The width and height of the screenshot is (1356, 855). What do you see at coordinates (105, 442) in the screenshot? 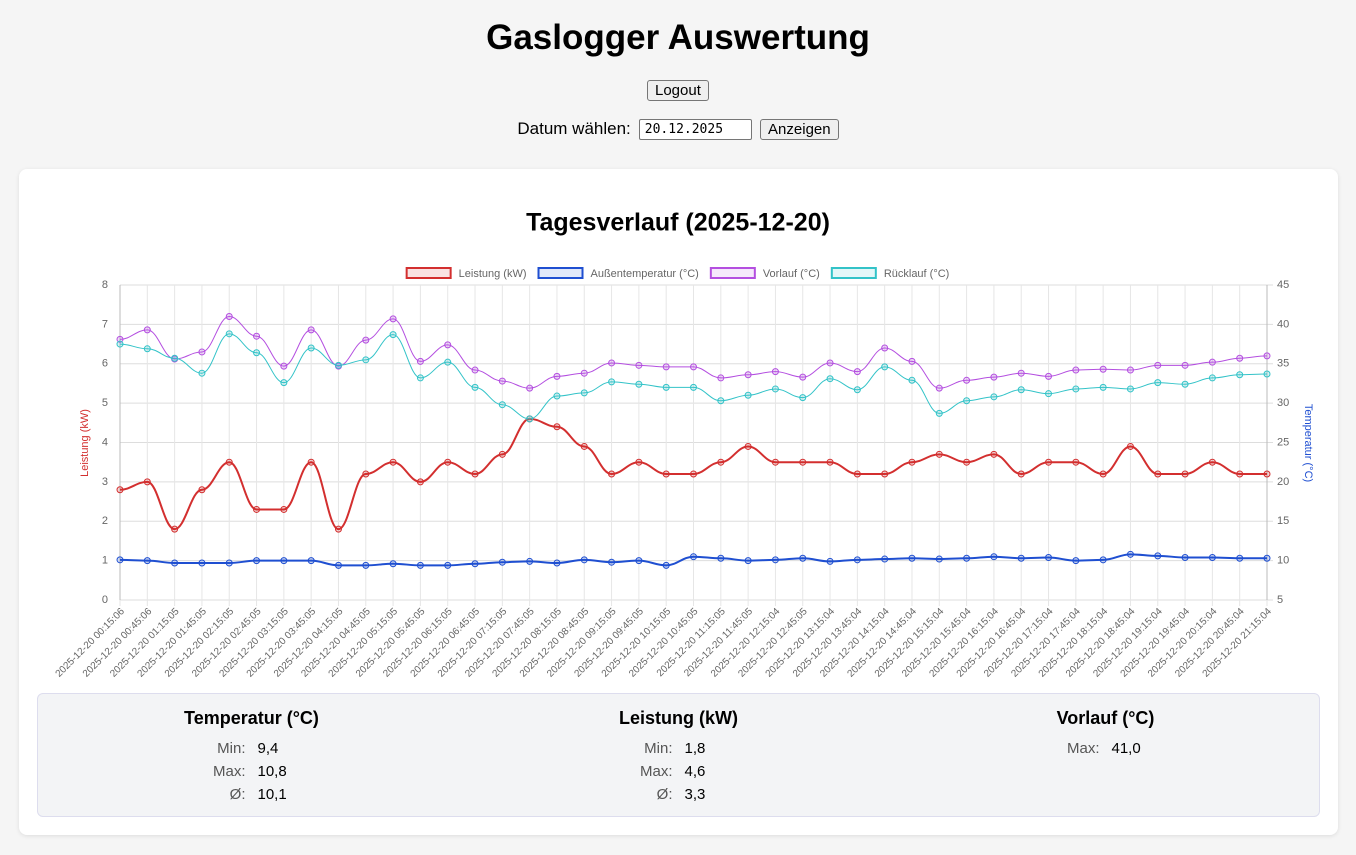
I see `y-tick-label: 4` at bounding box center [105, 442].